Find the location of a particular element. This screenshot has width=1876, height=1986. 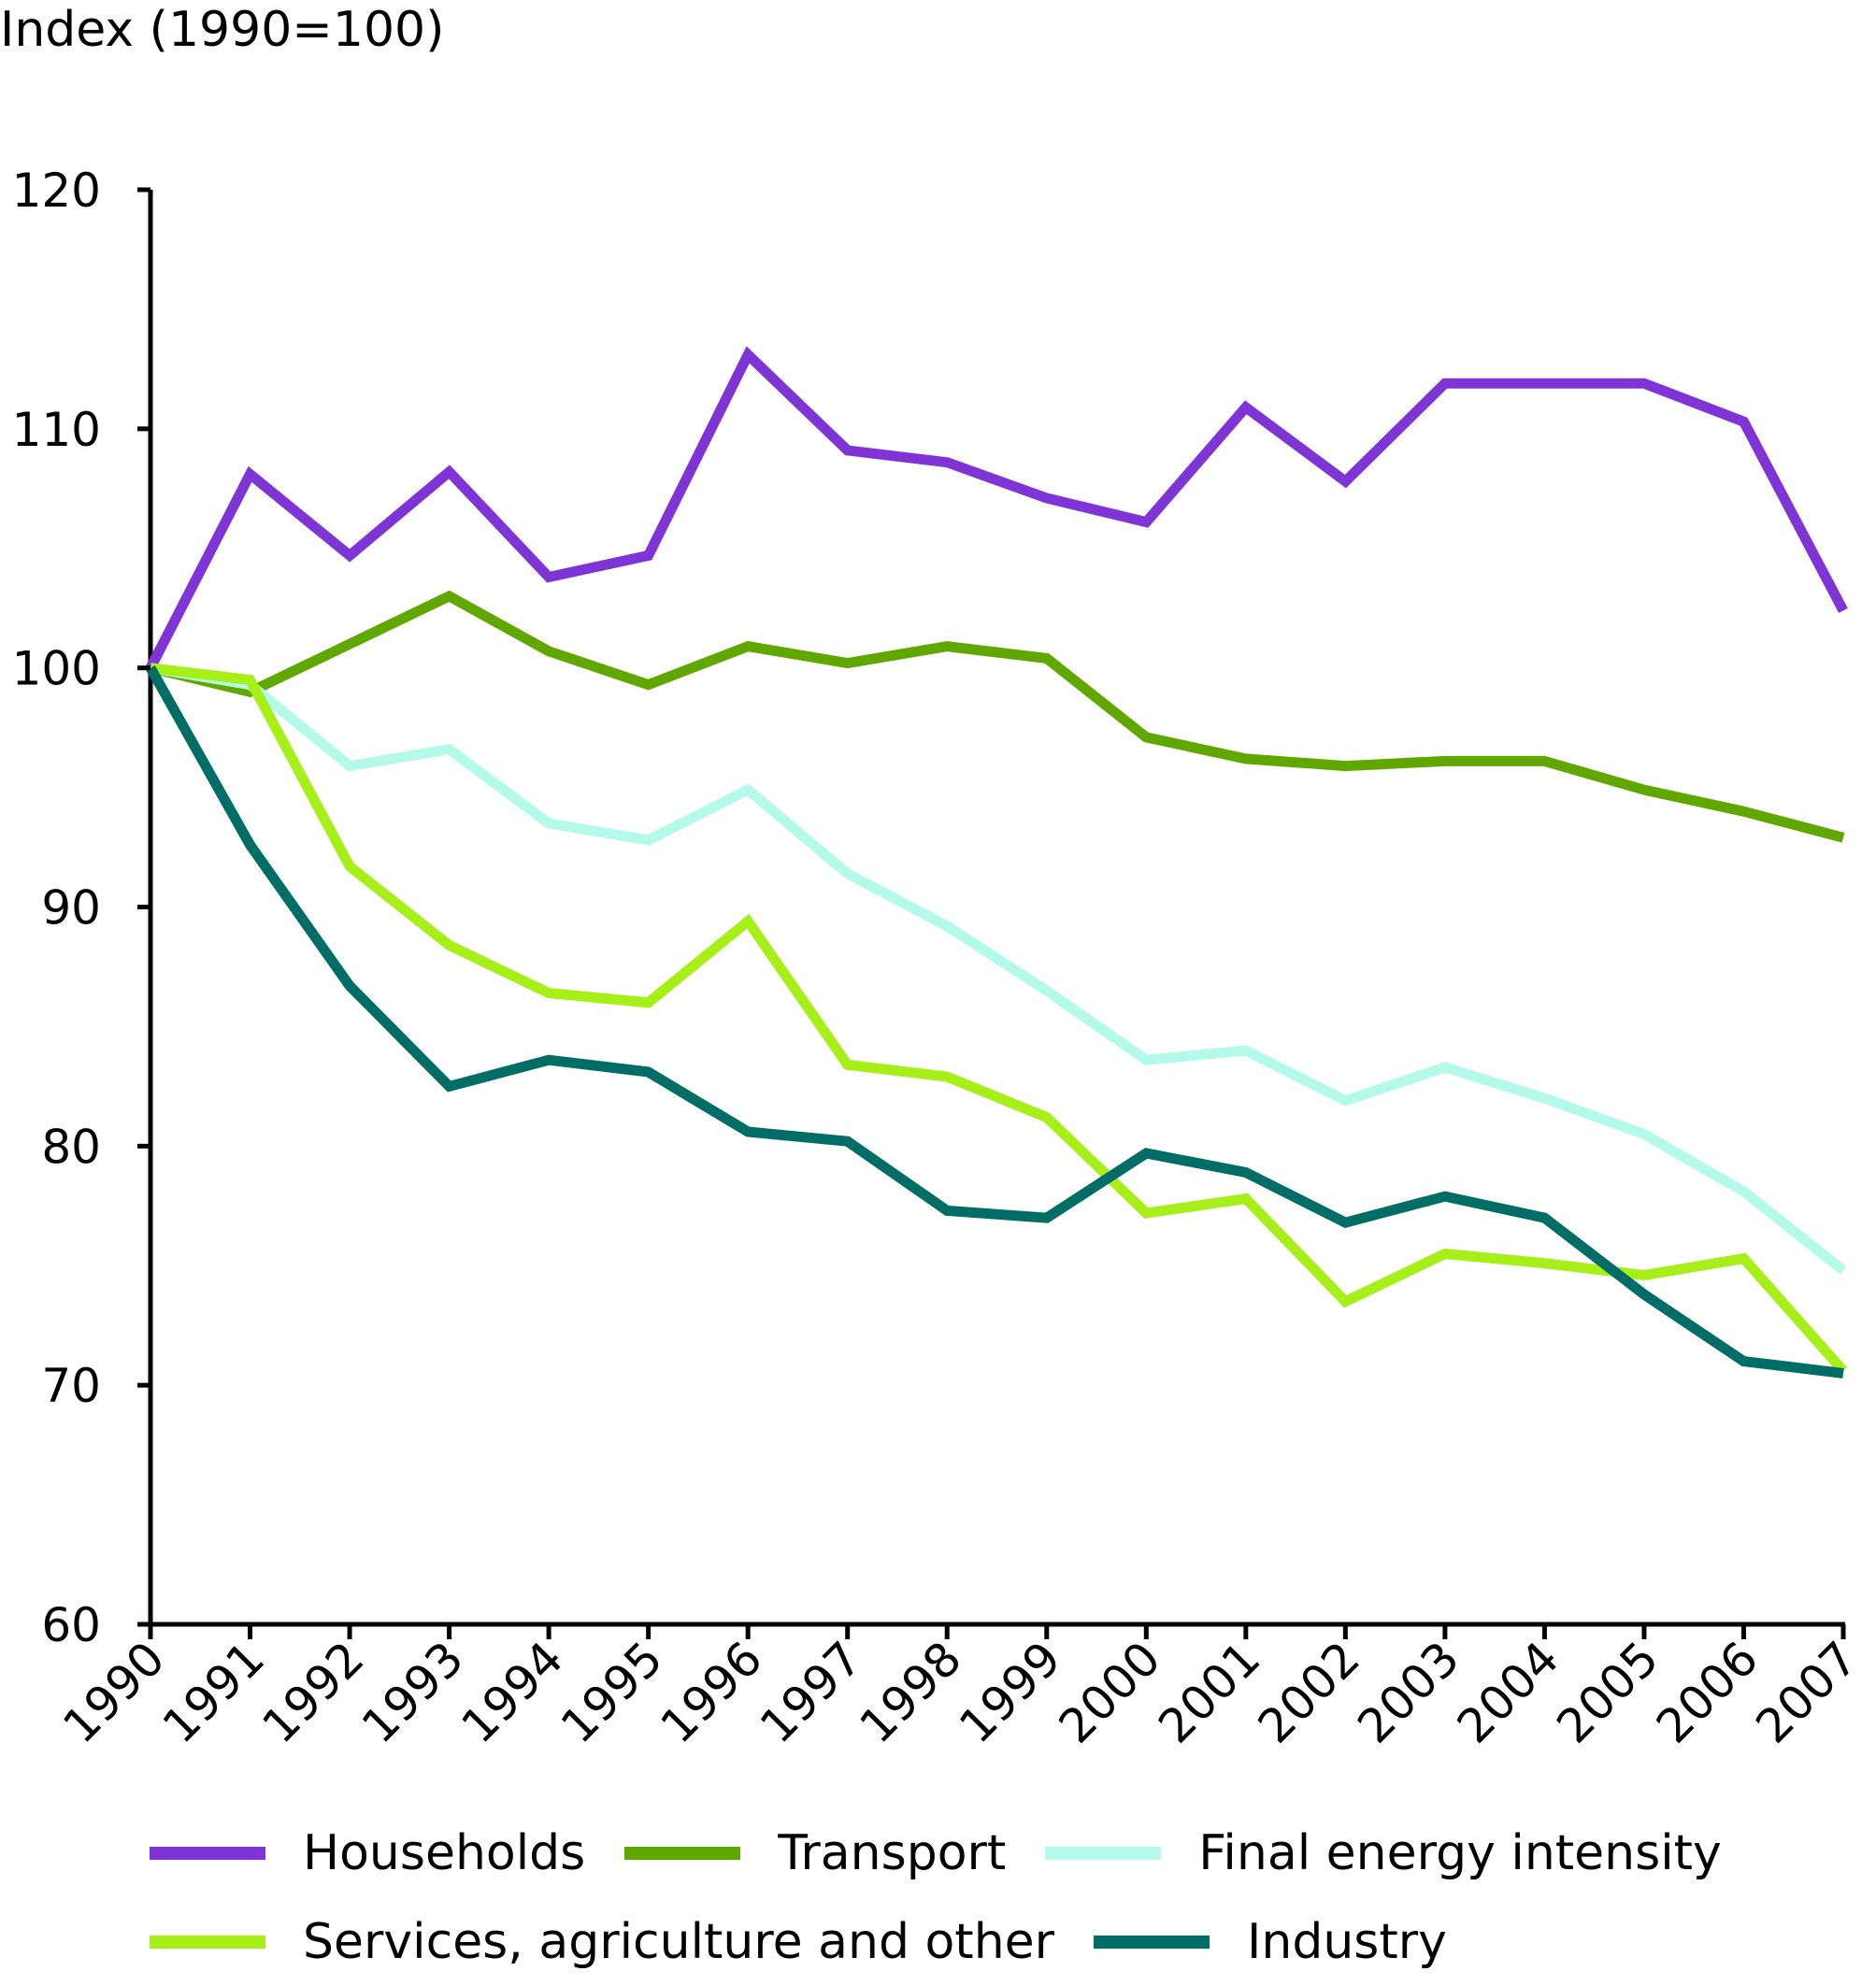

x-tick-label: 1999 is located at coordinates (1010, 1692).